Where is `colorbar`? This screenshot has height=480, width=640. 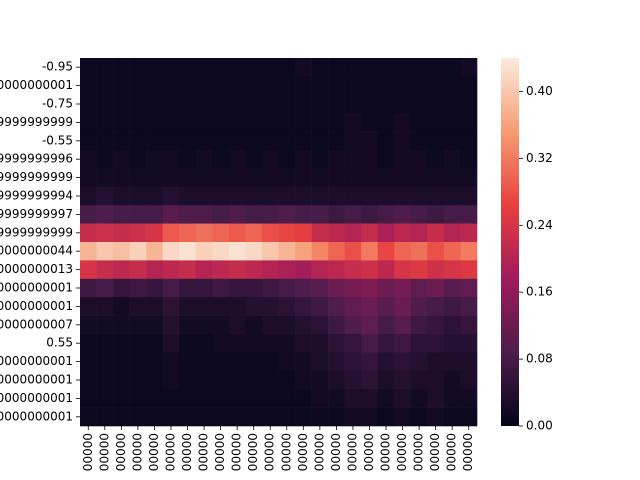
colorbar is located at coordinates (510, 242).